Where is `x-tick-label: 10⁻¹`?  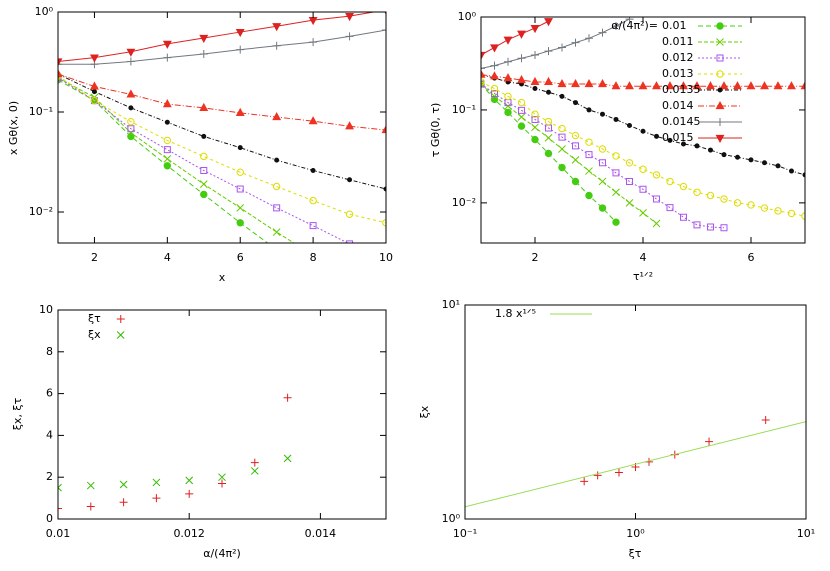 x-tick-label: 10⁻¹ is located at coordinates (465, 533).